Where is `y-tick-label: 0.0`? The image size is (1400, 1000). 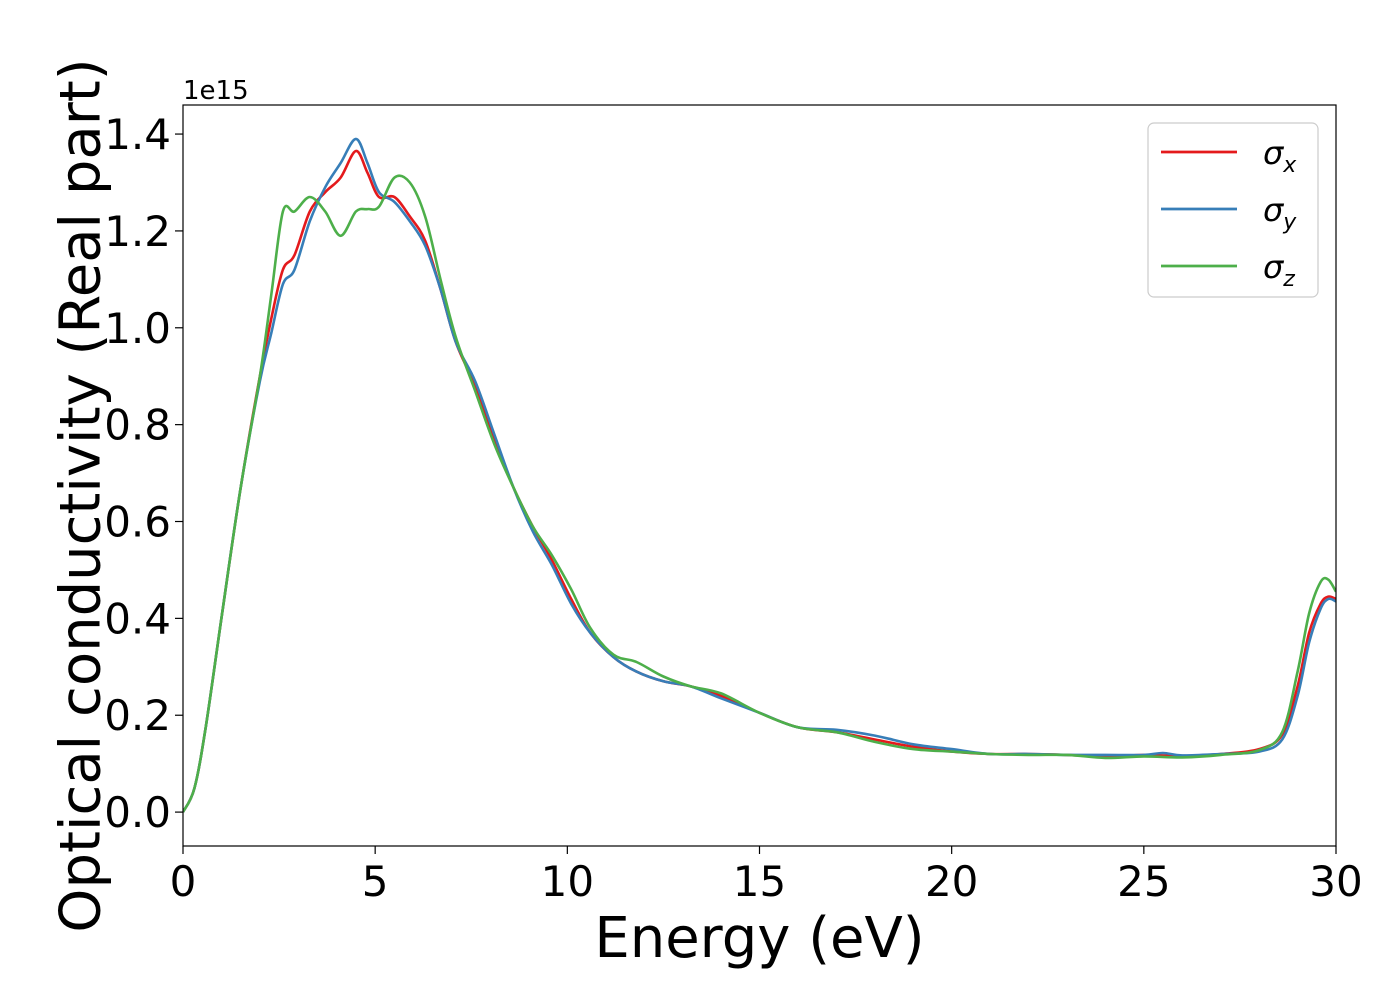
y-tick-label: 0.0 is located at coordinates (137, 812).